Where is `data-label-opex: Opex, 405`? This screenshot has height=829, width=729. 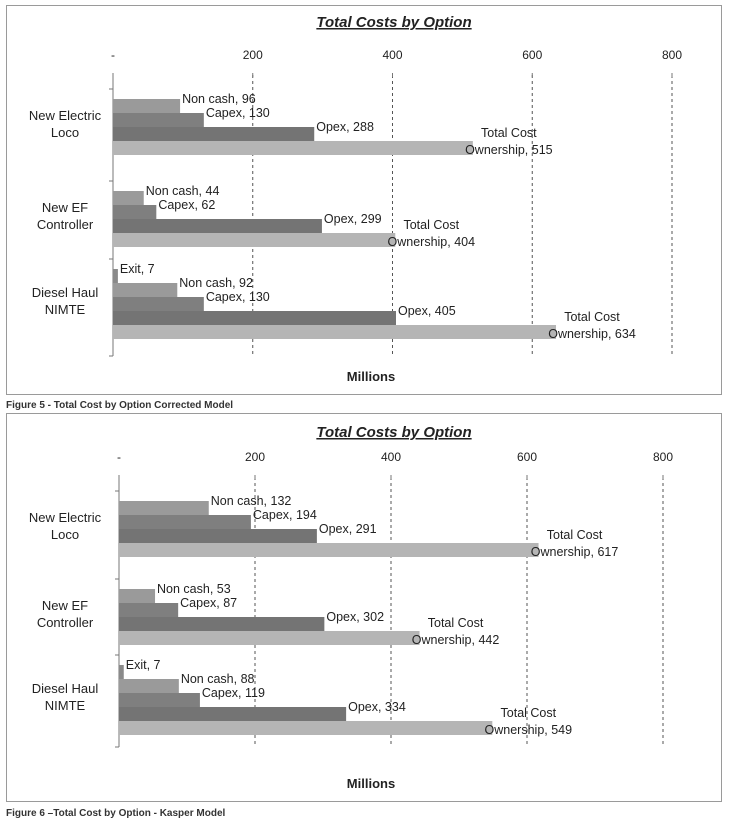 data-label-opex: Opex, 405 is located at coordinates (427, 311).